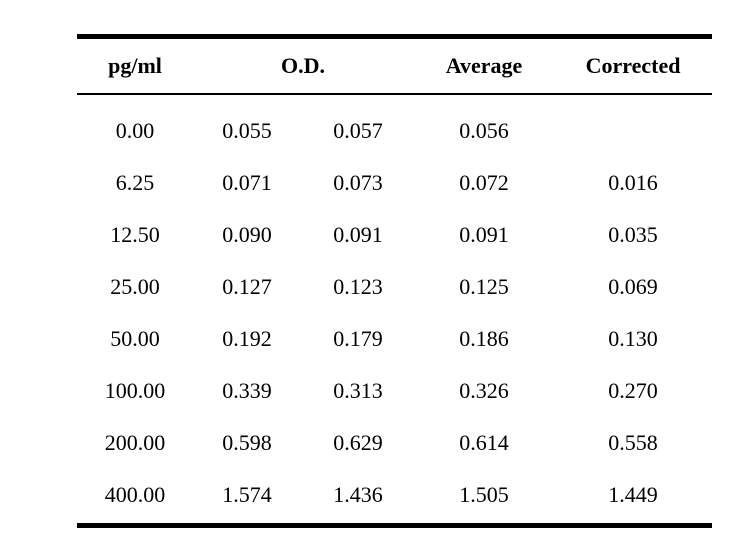  Describe the element at coordinates (484, 286) in the screenshot. I see `cell-average: 0.125` at that location.